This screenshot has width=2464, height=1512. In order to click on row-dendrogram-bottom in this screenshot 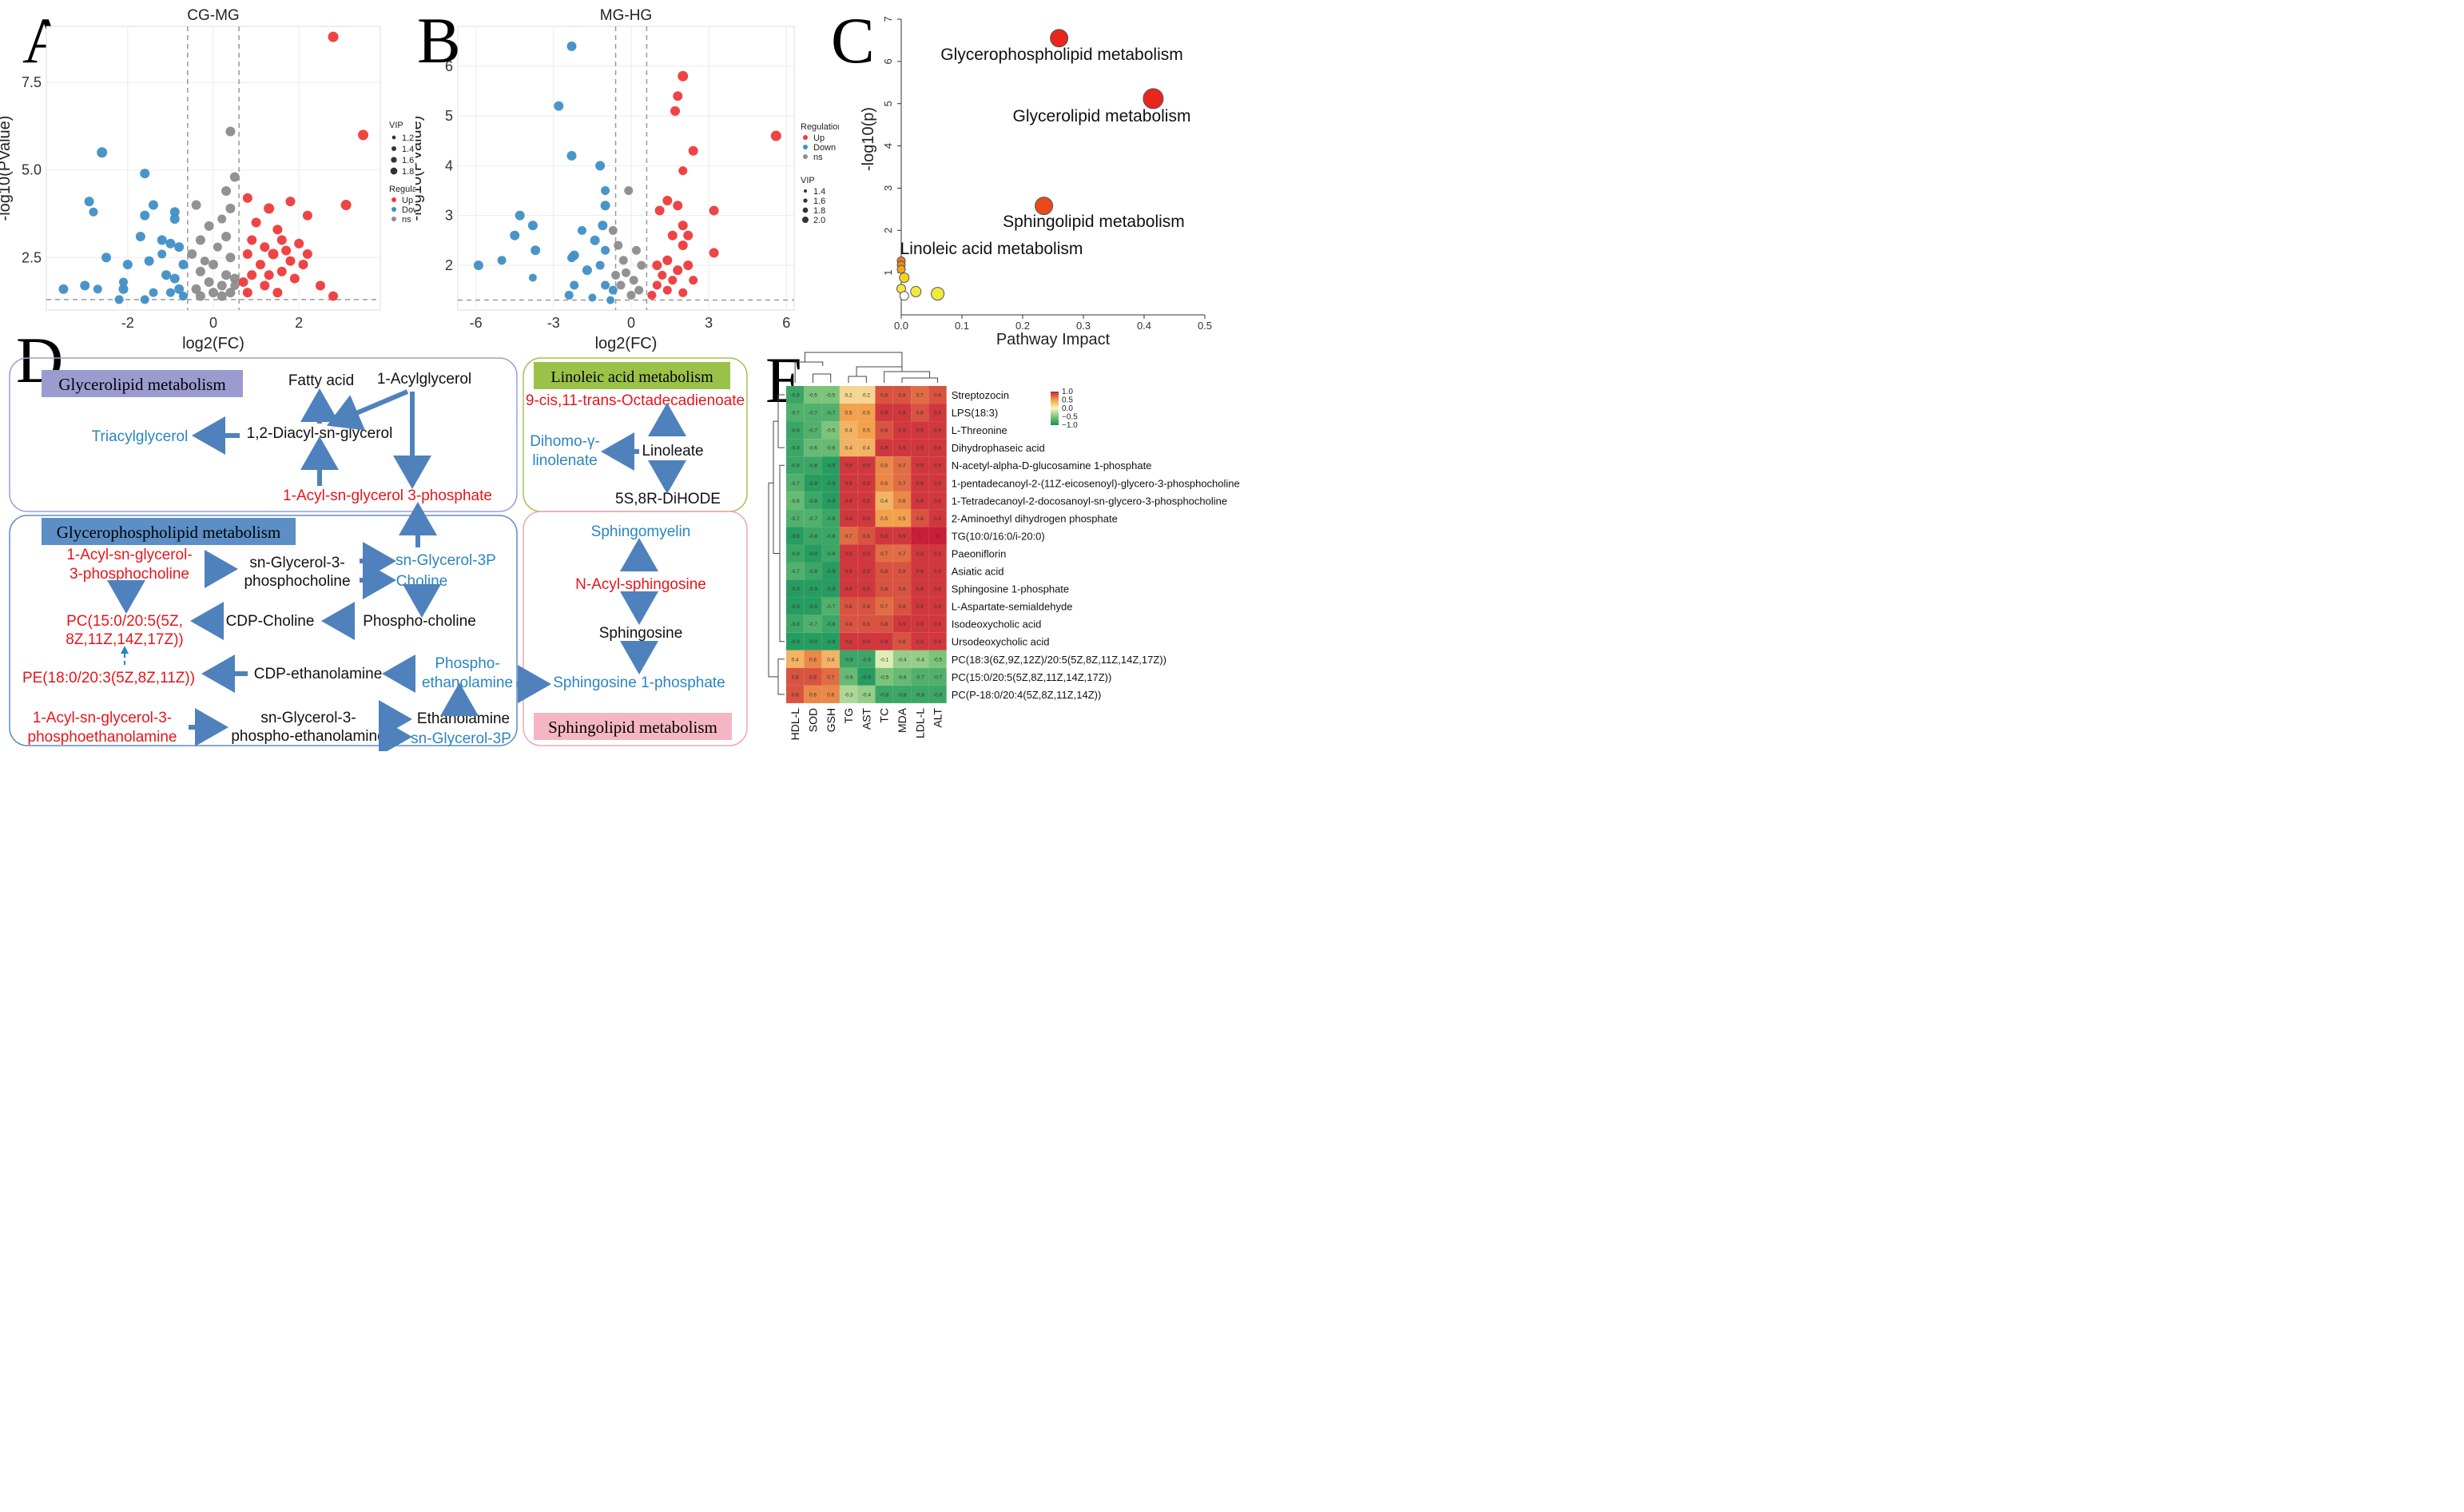, I will do `click(781, 677)`.